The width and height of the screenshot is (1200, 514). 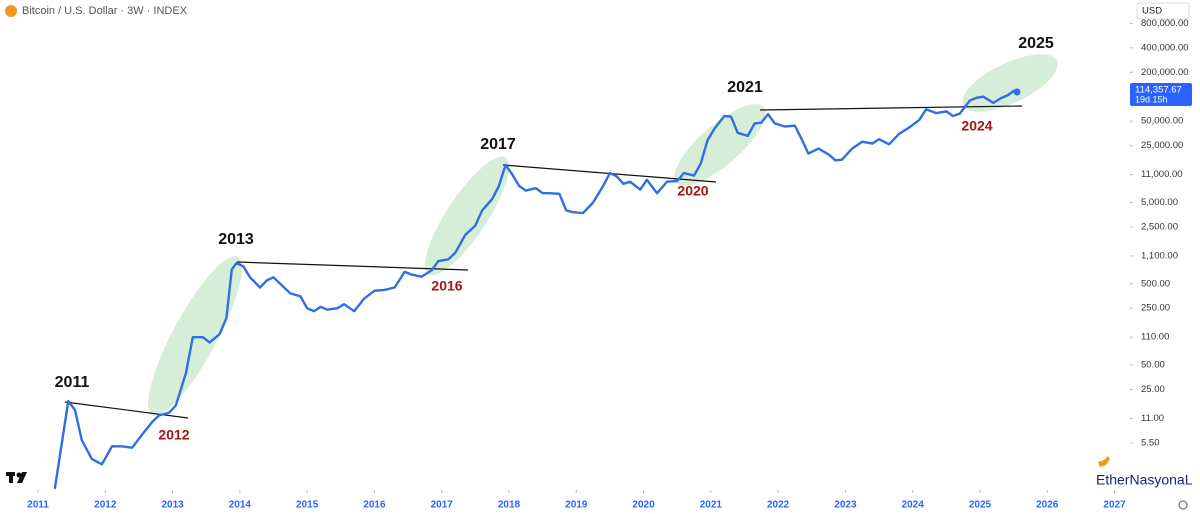 I want to click on annotation: 2017, so click(x=498, y=144).